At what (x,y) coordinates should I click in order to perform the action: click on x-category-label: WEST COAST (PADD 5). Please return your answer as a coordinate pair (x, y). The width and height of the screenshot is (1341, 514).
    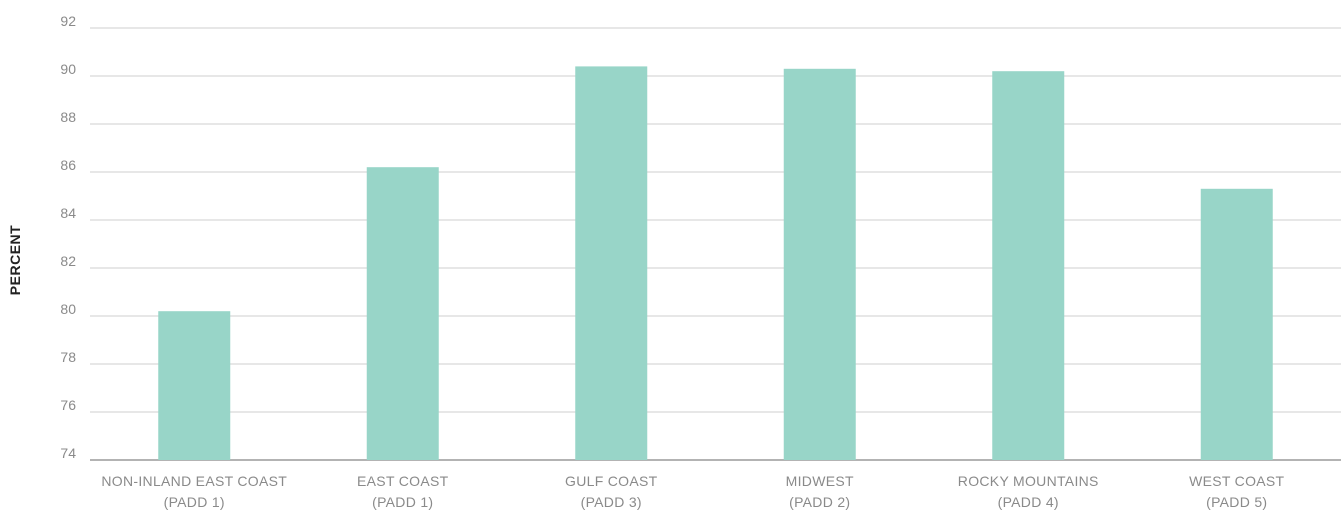
    Looking at the image, I should click on (1236, 491).